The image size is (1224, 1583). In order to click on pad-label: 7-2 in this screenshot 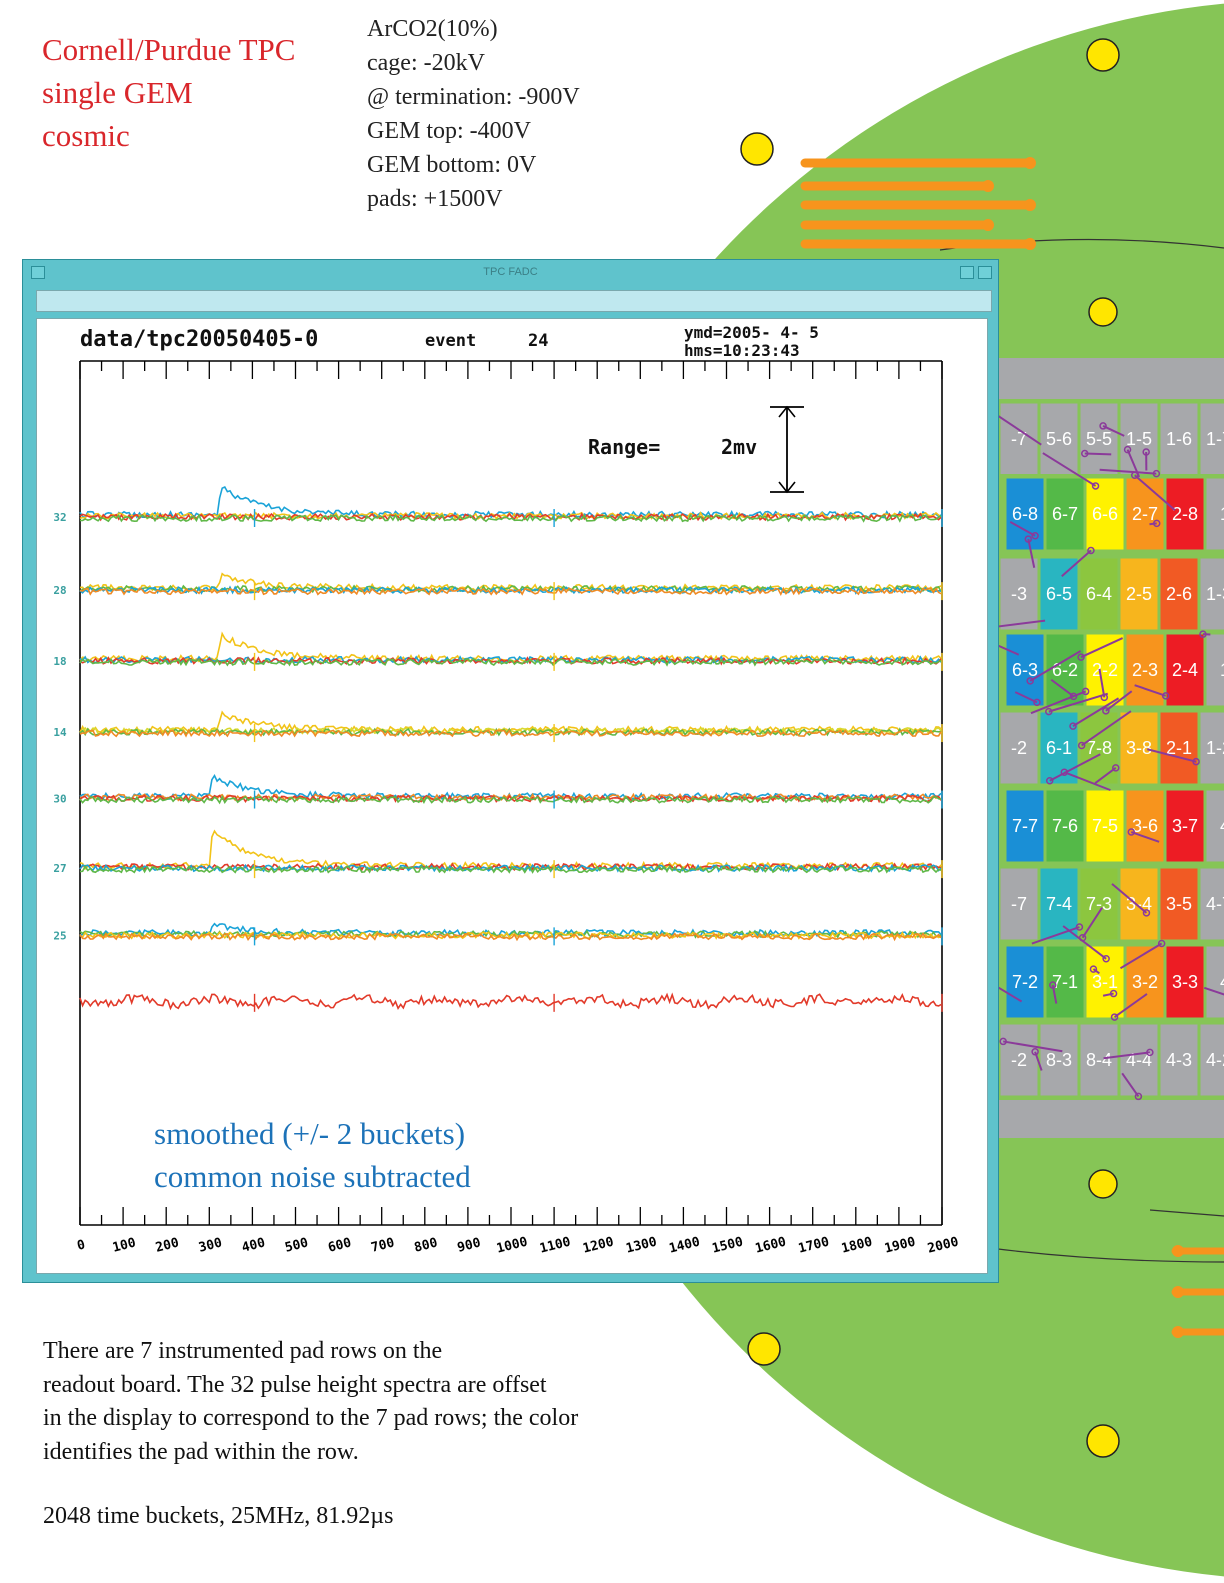, I will do `click(1025, 982)`.